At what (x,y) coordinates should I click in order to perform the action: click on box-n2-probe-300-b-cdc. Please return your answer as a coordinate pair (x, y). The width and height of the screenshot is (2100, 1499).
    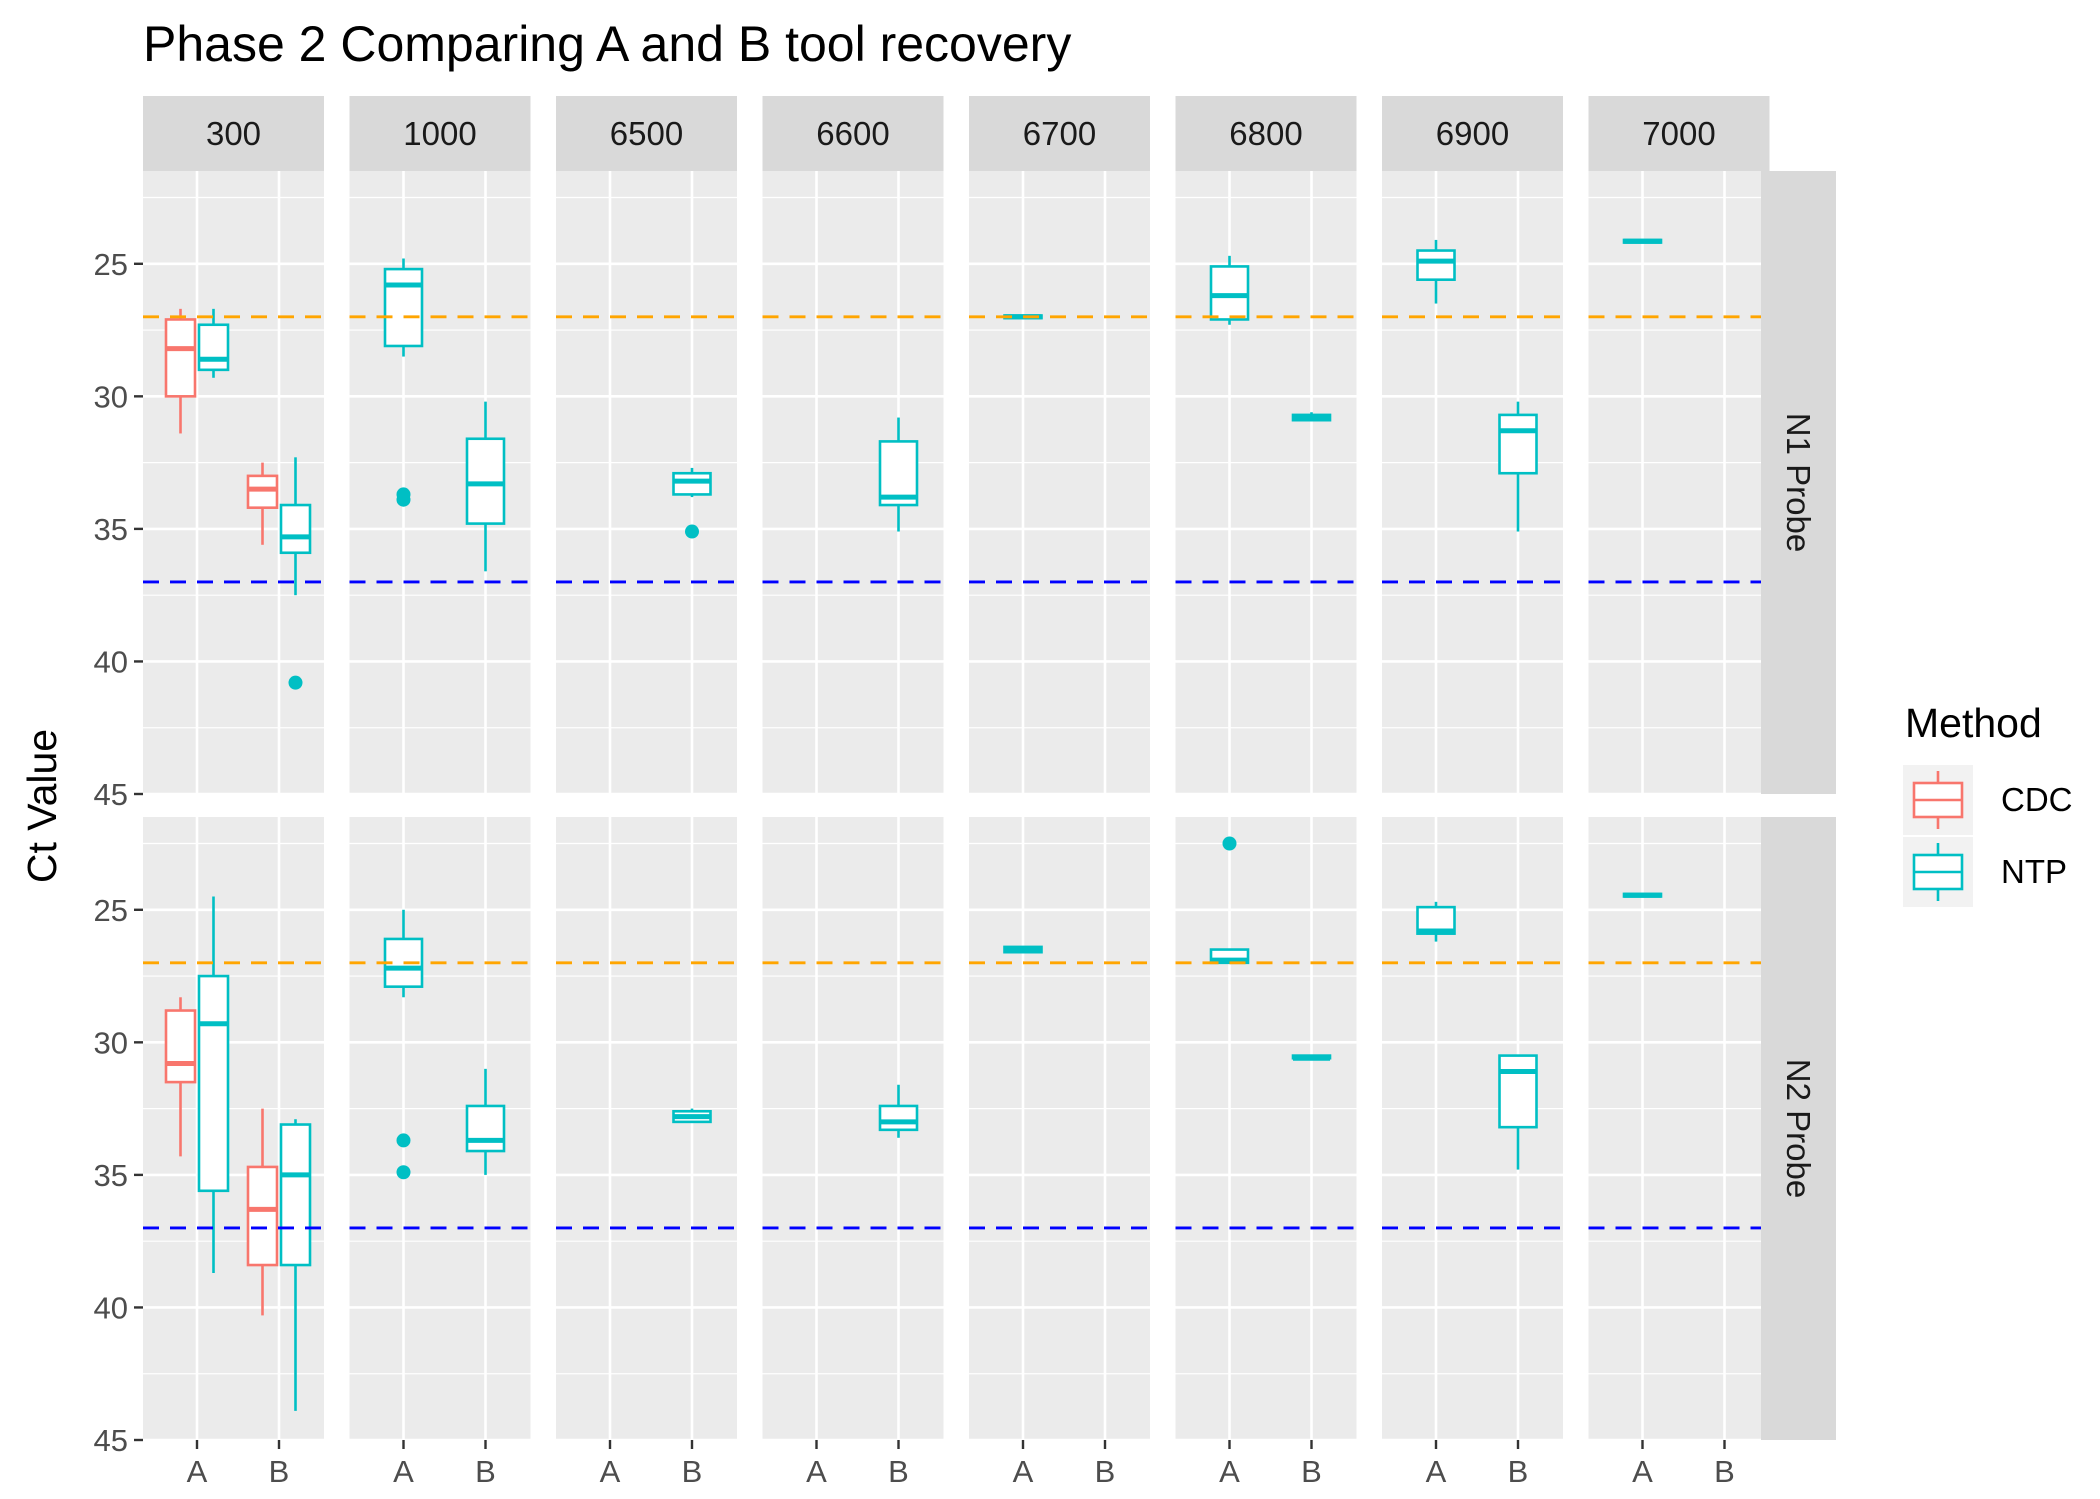
    Looking at the image, I should click on (262, 1212).